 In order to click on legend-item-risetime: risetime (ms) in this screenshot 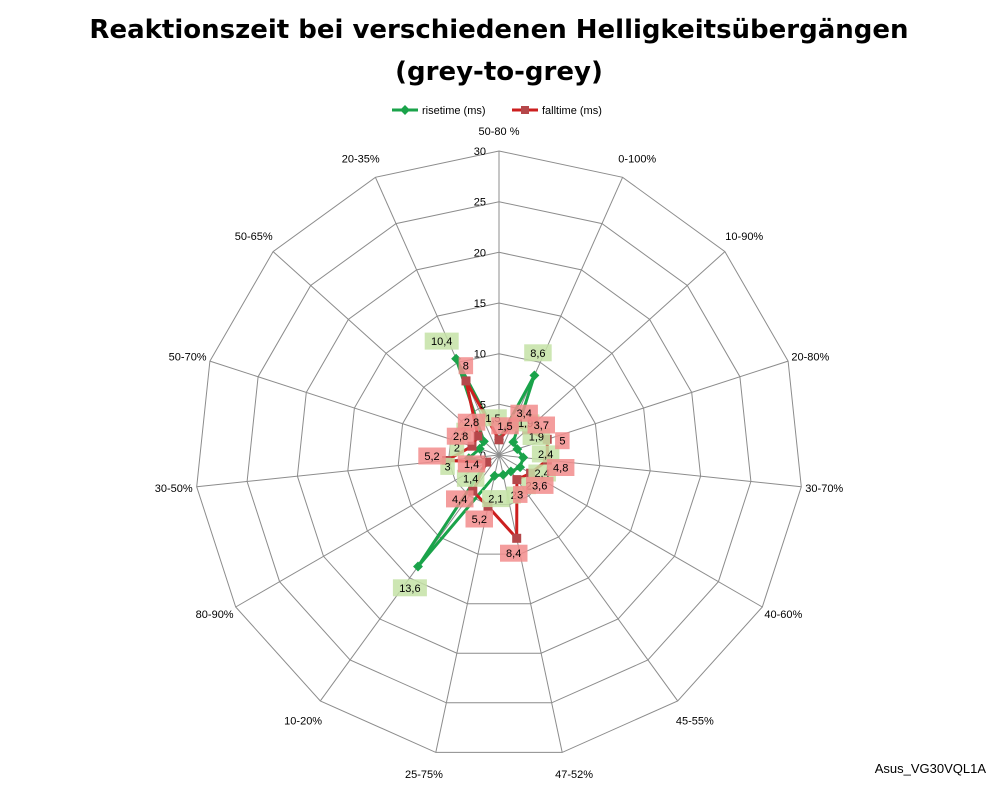, I will do `click(439, 111)`.